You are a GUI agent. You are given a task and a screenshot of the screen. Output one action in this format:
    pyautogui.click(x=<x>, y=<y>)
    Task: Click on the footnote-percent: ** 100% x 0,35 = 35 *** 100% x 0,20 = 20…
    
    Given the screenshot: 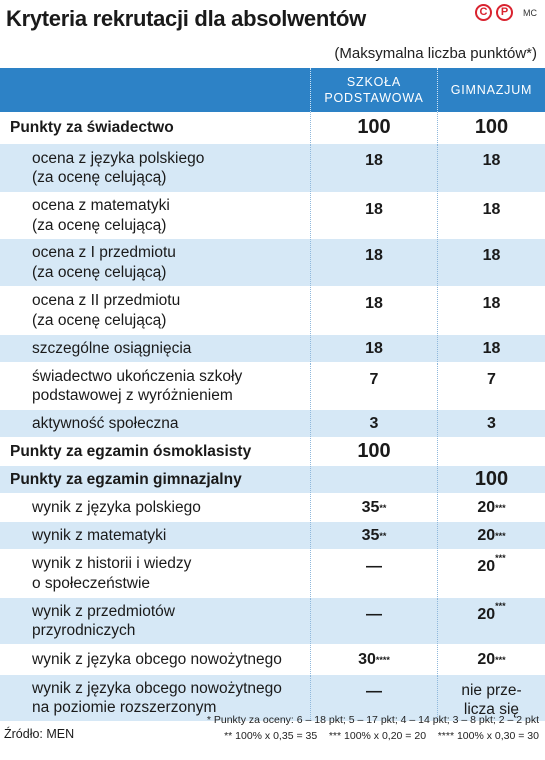 What is the action you would take?
    pyautogui.click(x=381, y=736)
    